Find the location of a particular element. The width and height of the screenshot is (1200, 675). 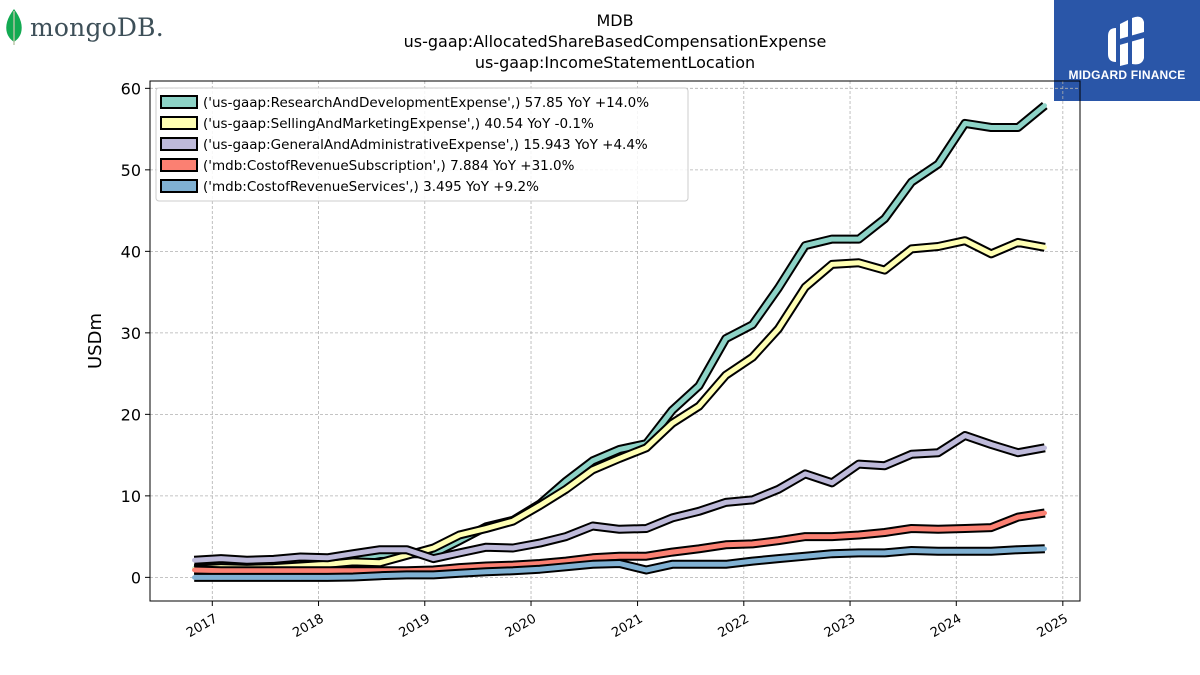

y-tick-label: 30 is located at coordinates (131, 333).